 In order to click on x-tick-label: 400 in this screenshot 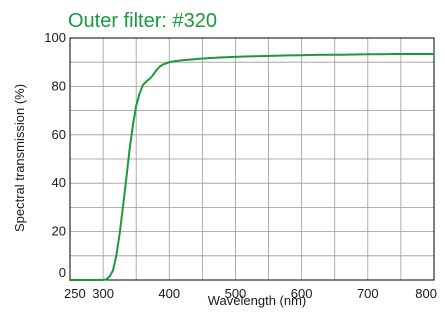, I will do `click(169, 293)`.